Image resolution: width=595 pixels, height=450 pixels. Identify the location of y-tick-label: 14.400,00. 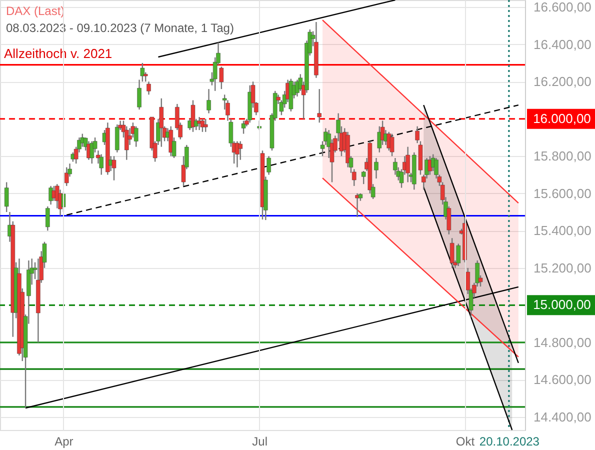
(563, 416).